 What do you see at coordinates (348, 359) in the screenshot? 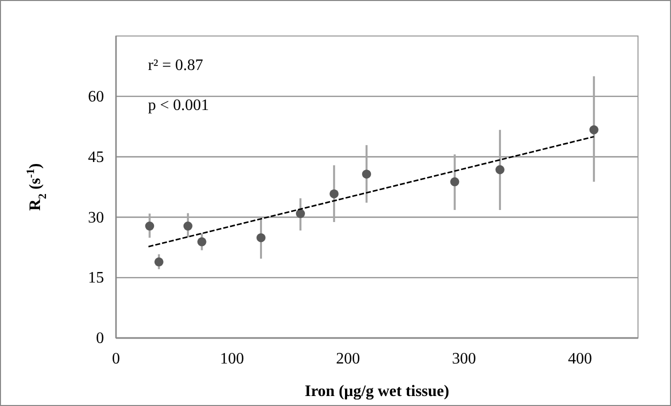
I see `x-tick-label: 200` at bounding box center [348, 359].